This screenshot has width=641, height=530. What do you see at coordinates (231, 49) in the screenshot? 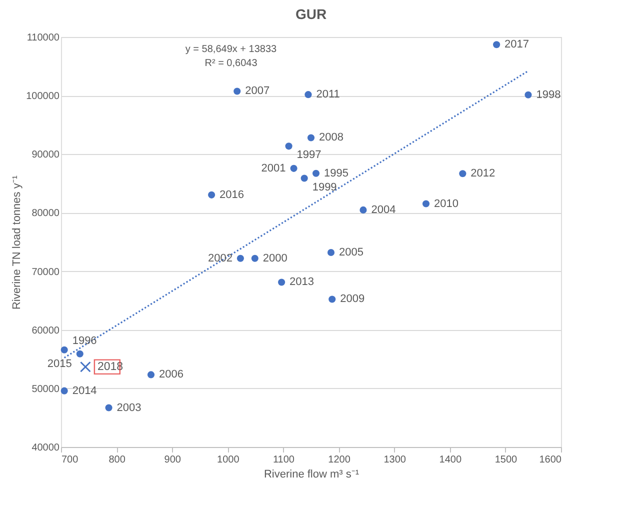
I see `annotation: y = 58,649x + 13833` at bounding box center [231, 49].